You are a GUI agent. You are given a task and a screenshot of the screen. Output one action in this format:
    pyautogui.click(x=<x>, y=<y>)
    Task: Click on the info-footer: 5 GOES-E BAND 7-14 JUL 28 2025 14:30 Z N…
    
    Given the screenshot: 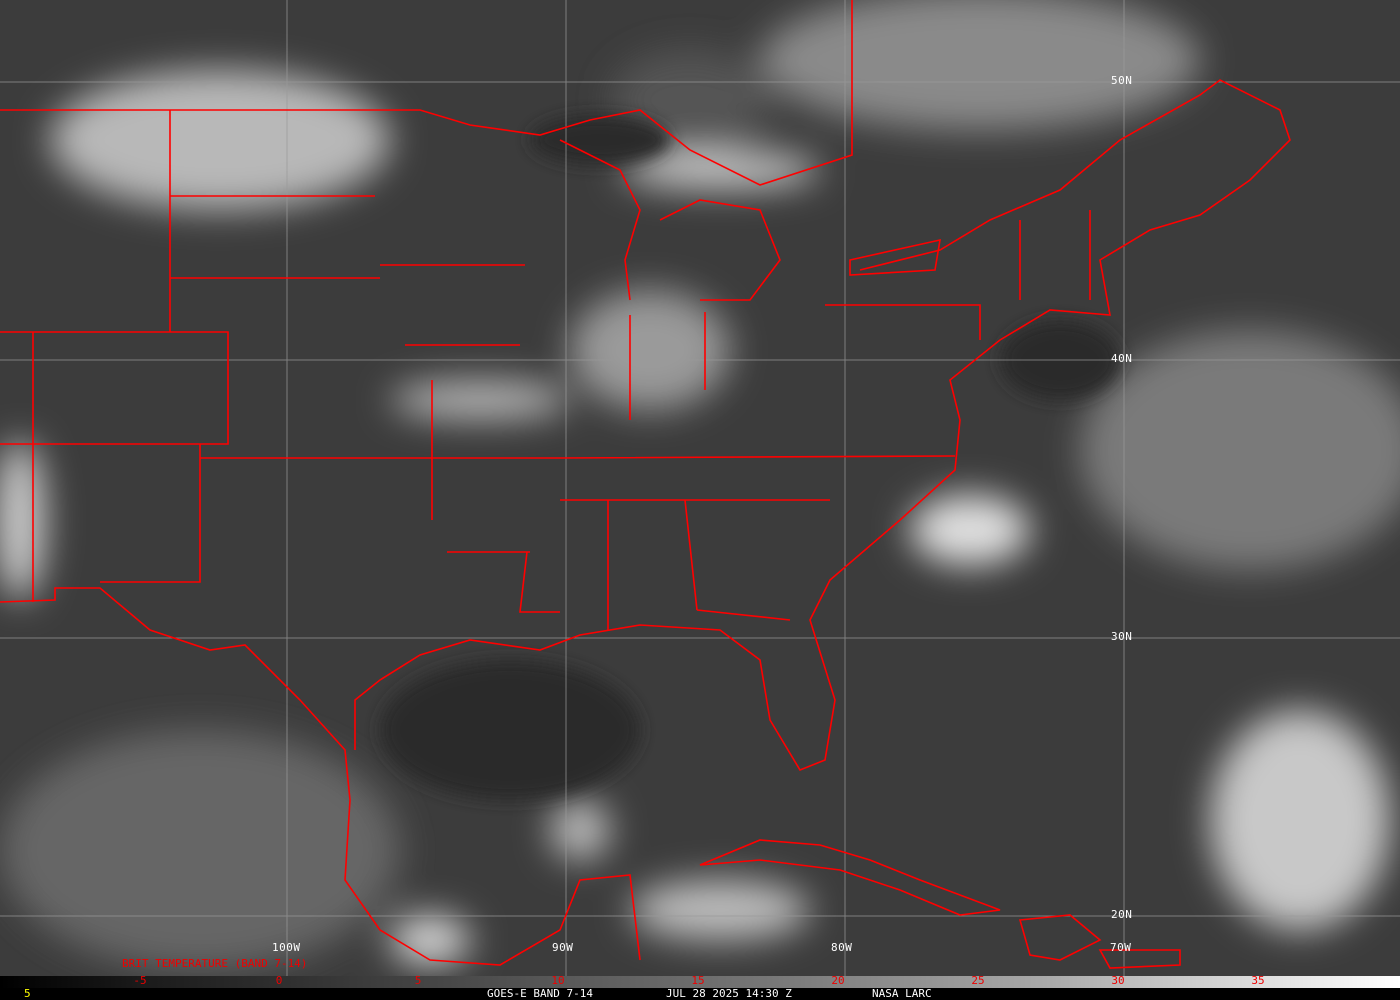 What is the action you would take?
    pyautogui.click(x=700, y=993)
    